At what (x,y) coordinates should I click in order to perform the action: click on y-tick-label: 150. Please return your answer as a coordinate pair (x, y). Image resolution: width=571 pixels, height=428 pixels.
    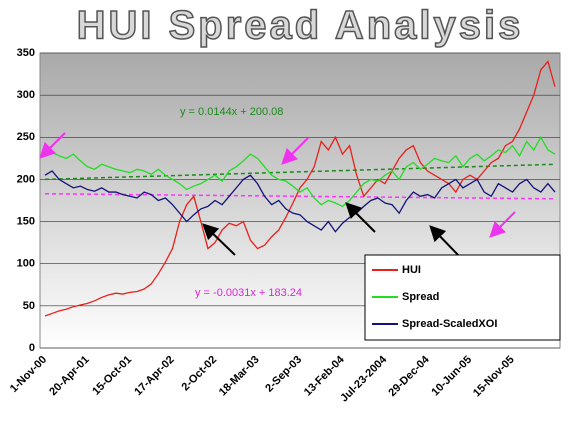
    Looking at the image, I should click on (26, 221).